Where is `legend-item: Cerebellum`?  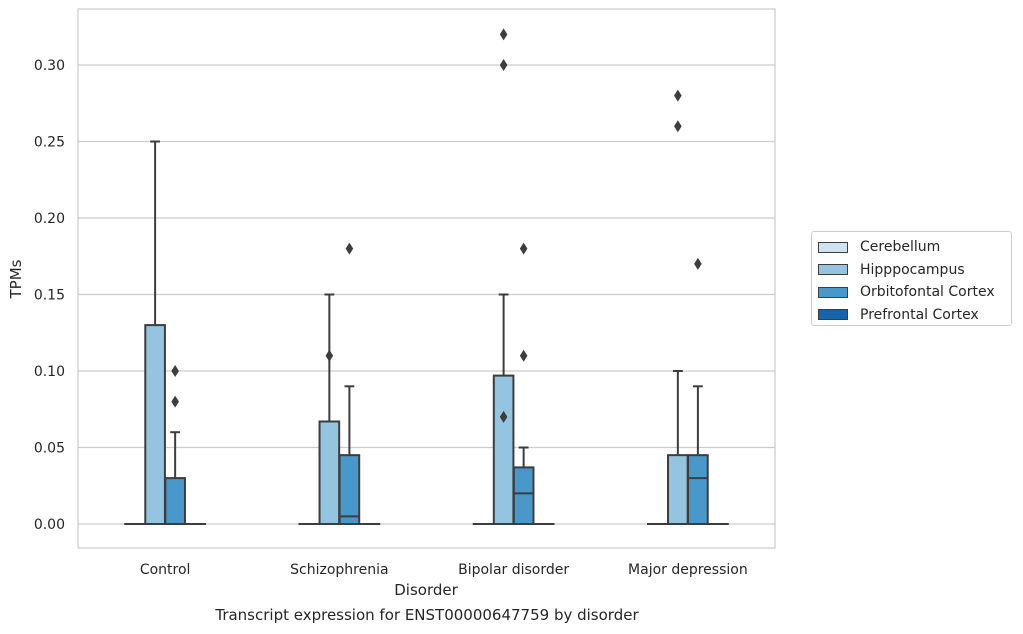 legend-item: Cerebellum is located at coordinates (914, 247).